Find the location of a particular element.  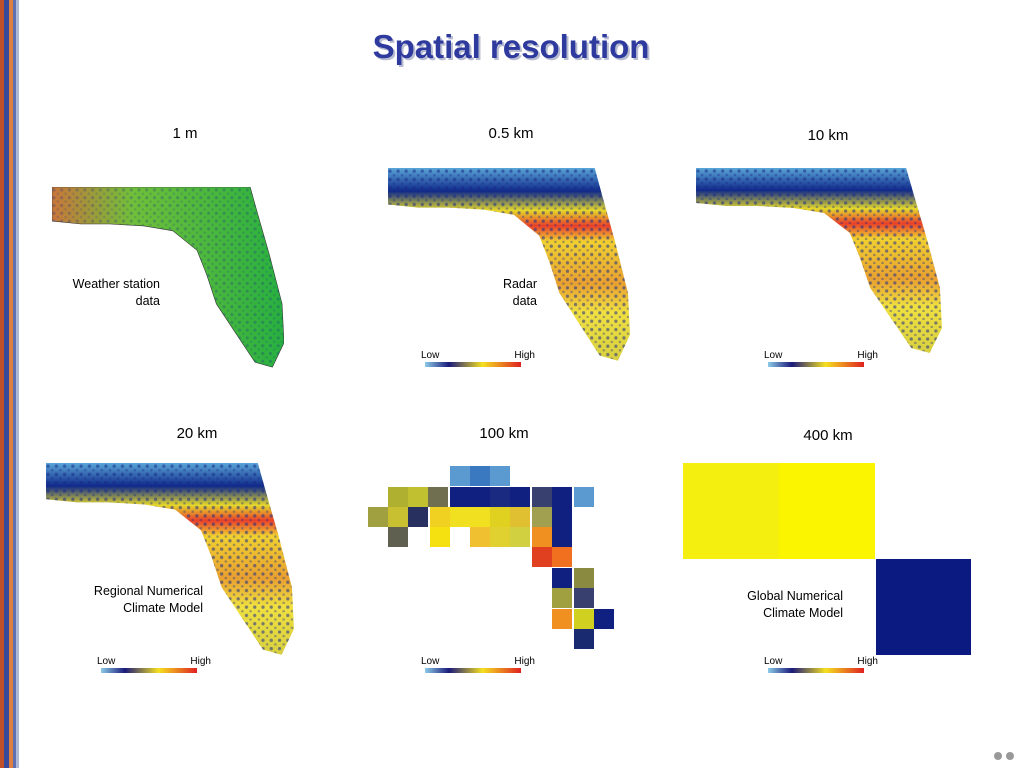

map-400km is located at coordinates (827, 559).